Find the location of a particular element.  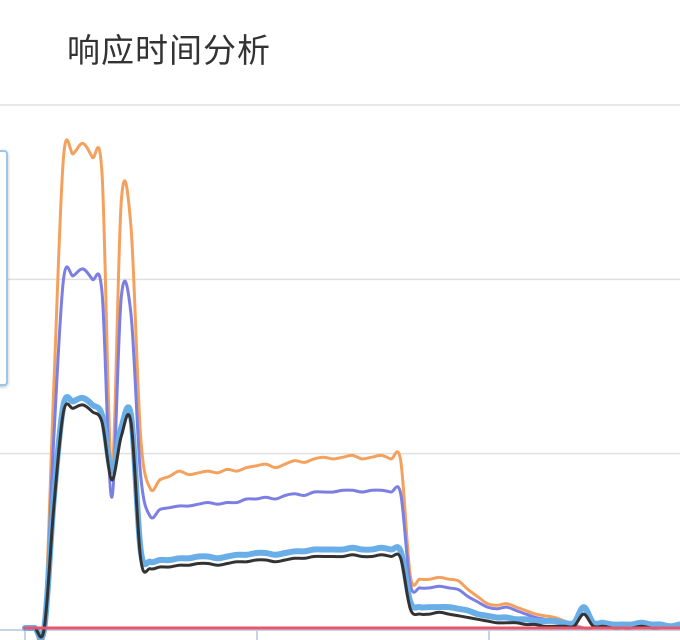

legend-panel is located at coordinates (4, 268).